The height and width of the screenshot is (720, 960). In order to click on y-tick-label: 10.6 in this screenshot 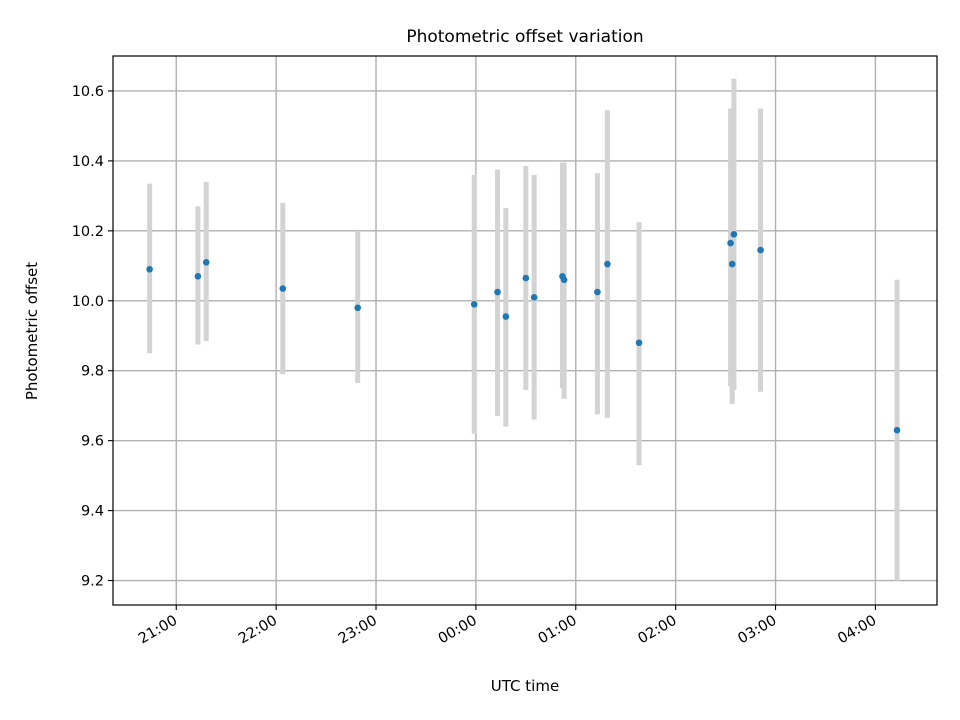, I will do `click(88, 92)`.